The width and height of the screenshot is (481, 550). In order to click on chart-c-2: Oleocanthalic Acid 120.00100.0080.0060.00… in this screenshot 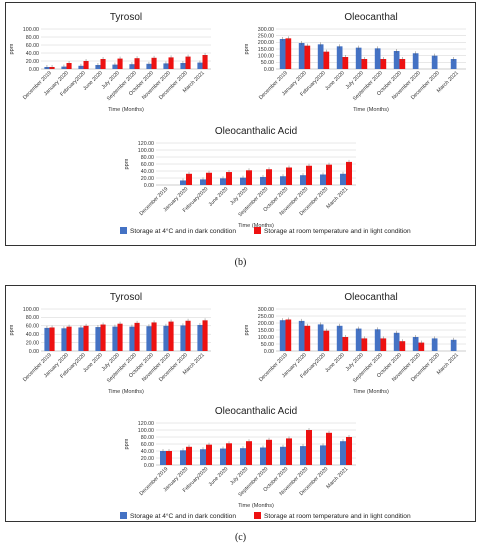, I will do `click(240, 457)`.